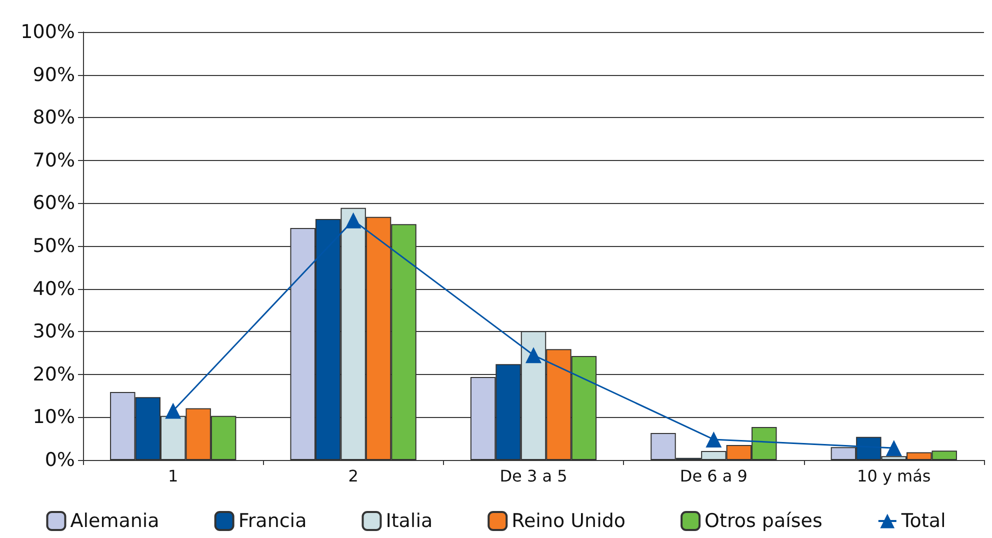 This screenshot has height=538, width=992. I want to click on legend-label: Total, so click(923, 521).